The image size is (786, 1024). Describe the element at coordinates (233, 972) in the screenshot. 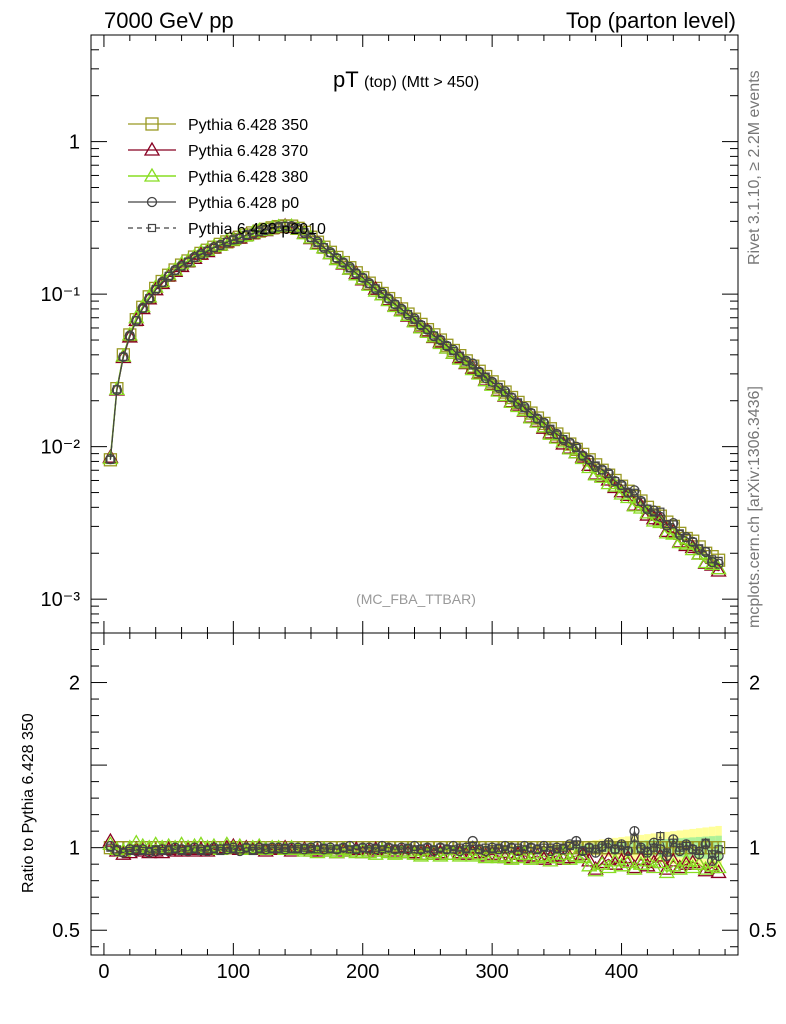

I see `x-tick-label: 100` at that location.